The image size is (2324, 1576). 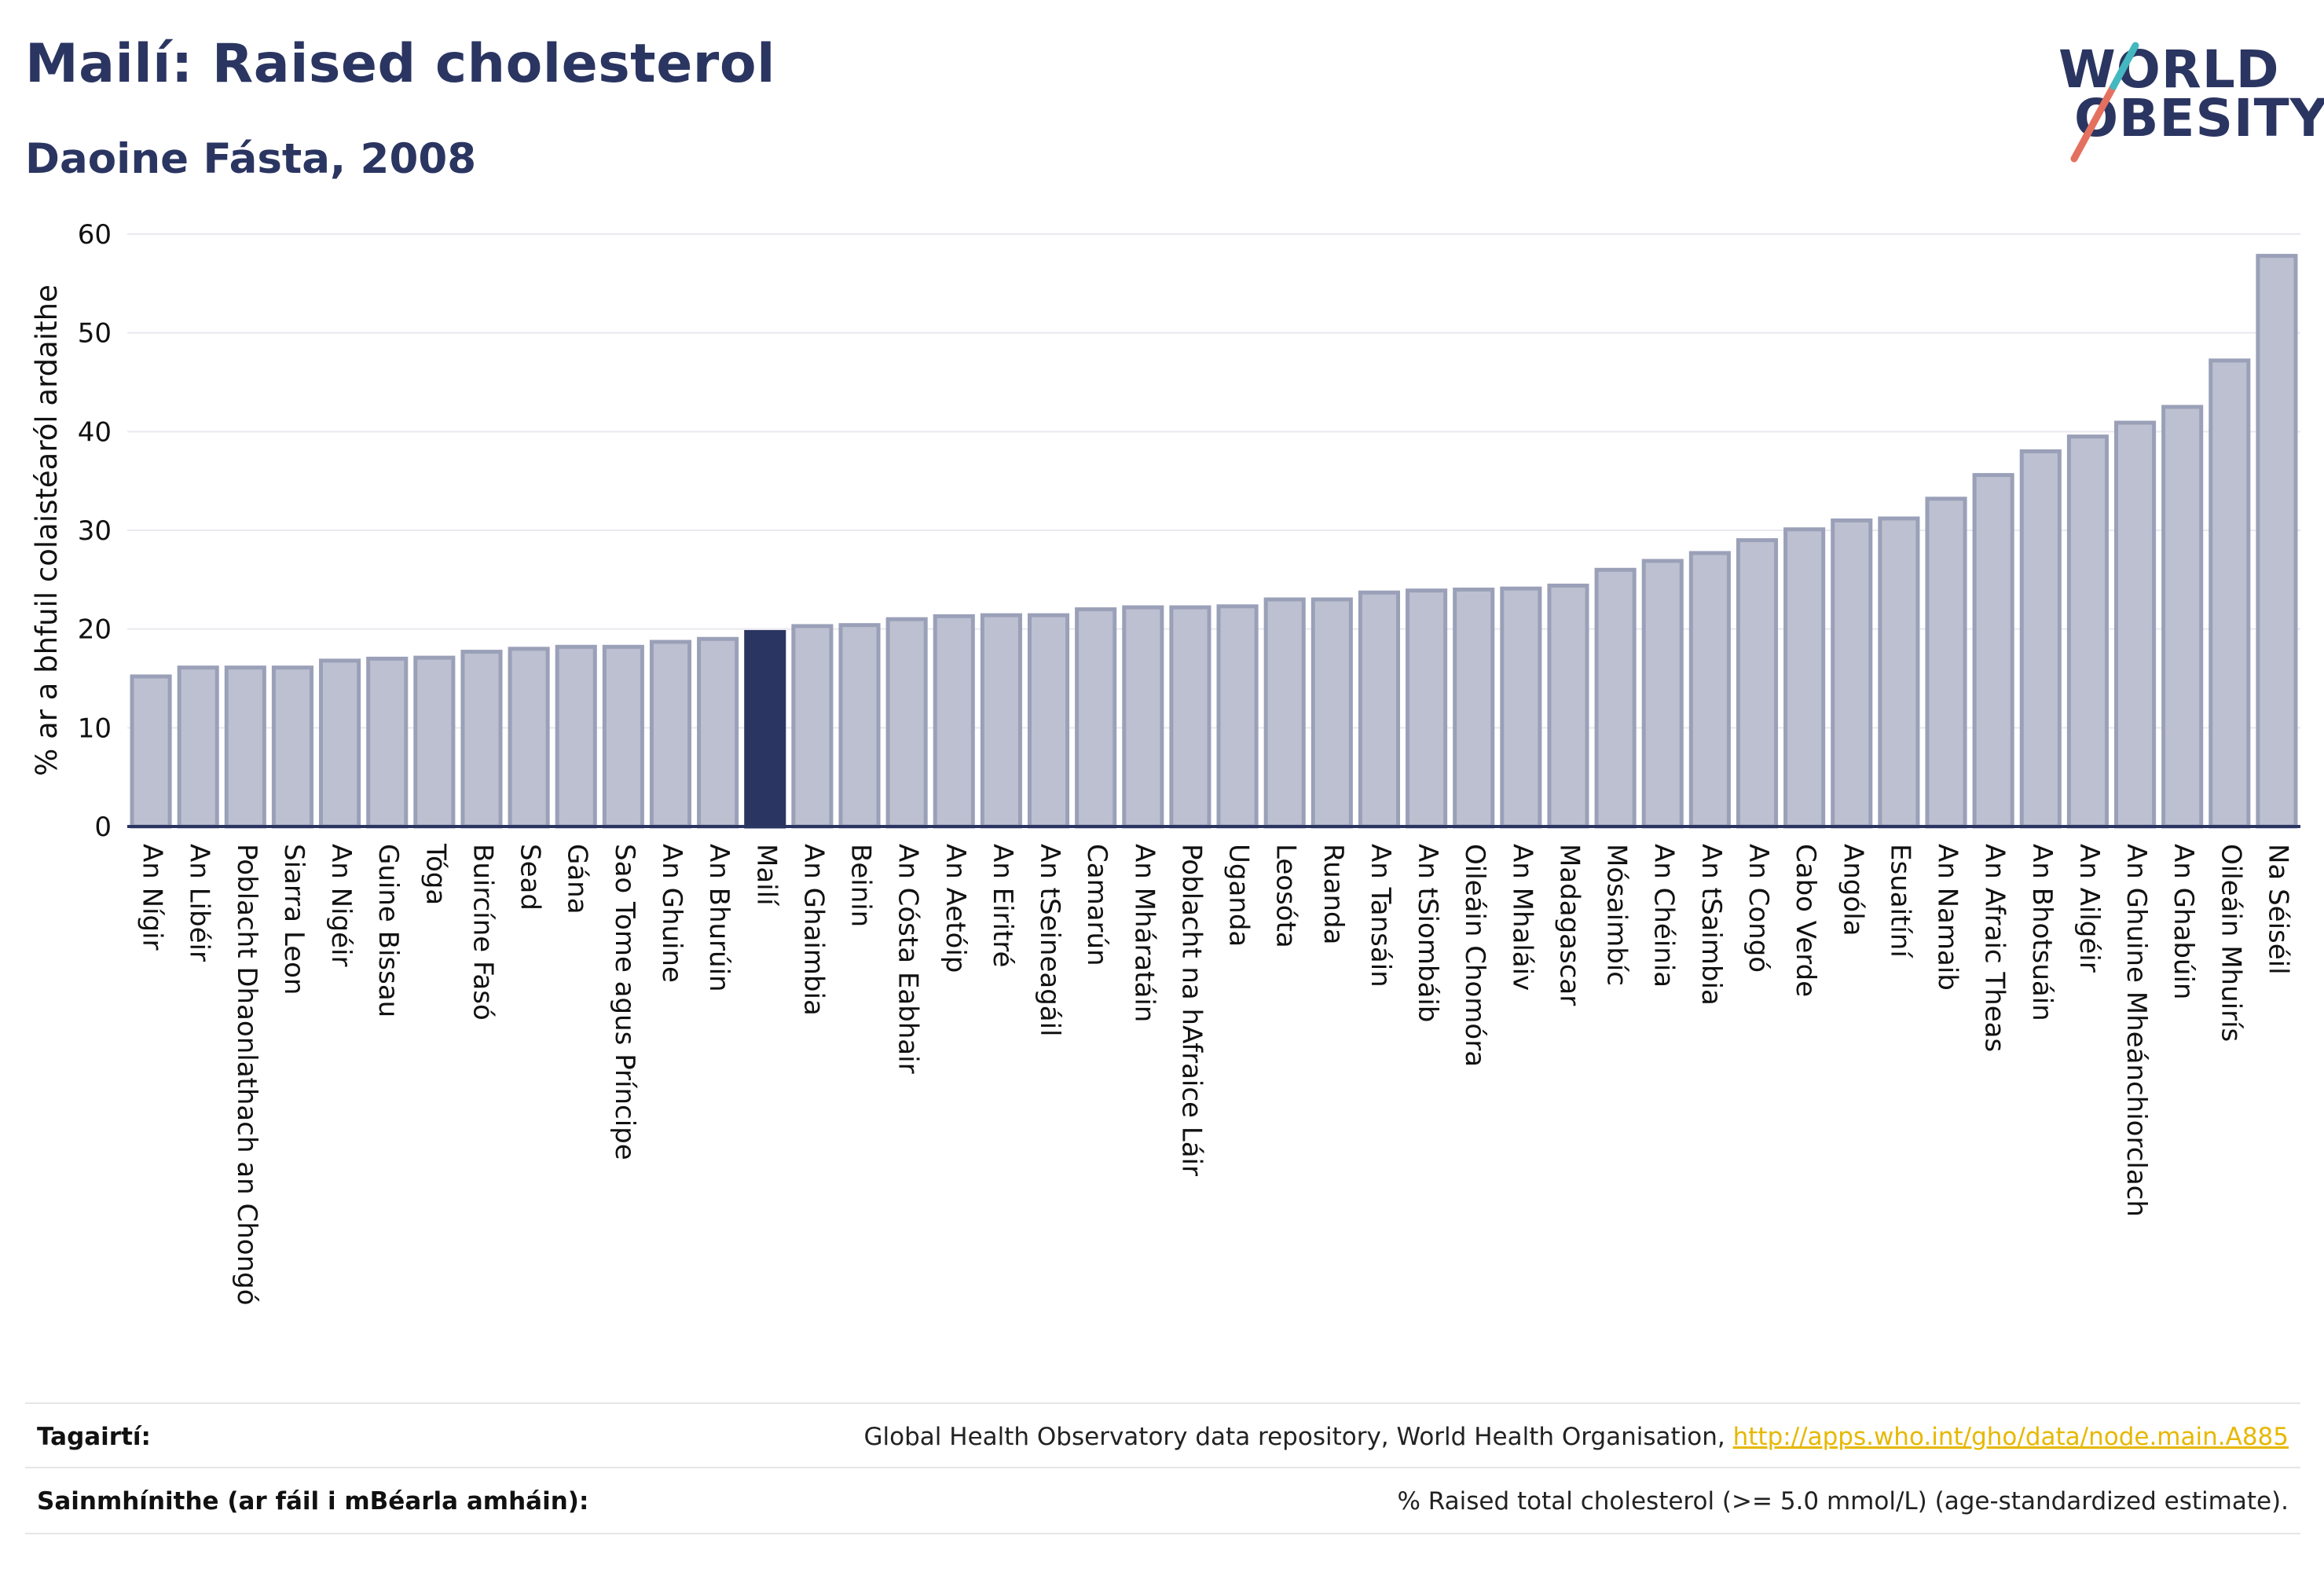 What do you see at coordinates (94, 1437) in the screenshot?
I see `references-label: Tagairtí:` at bounding box center [94, 1437].